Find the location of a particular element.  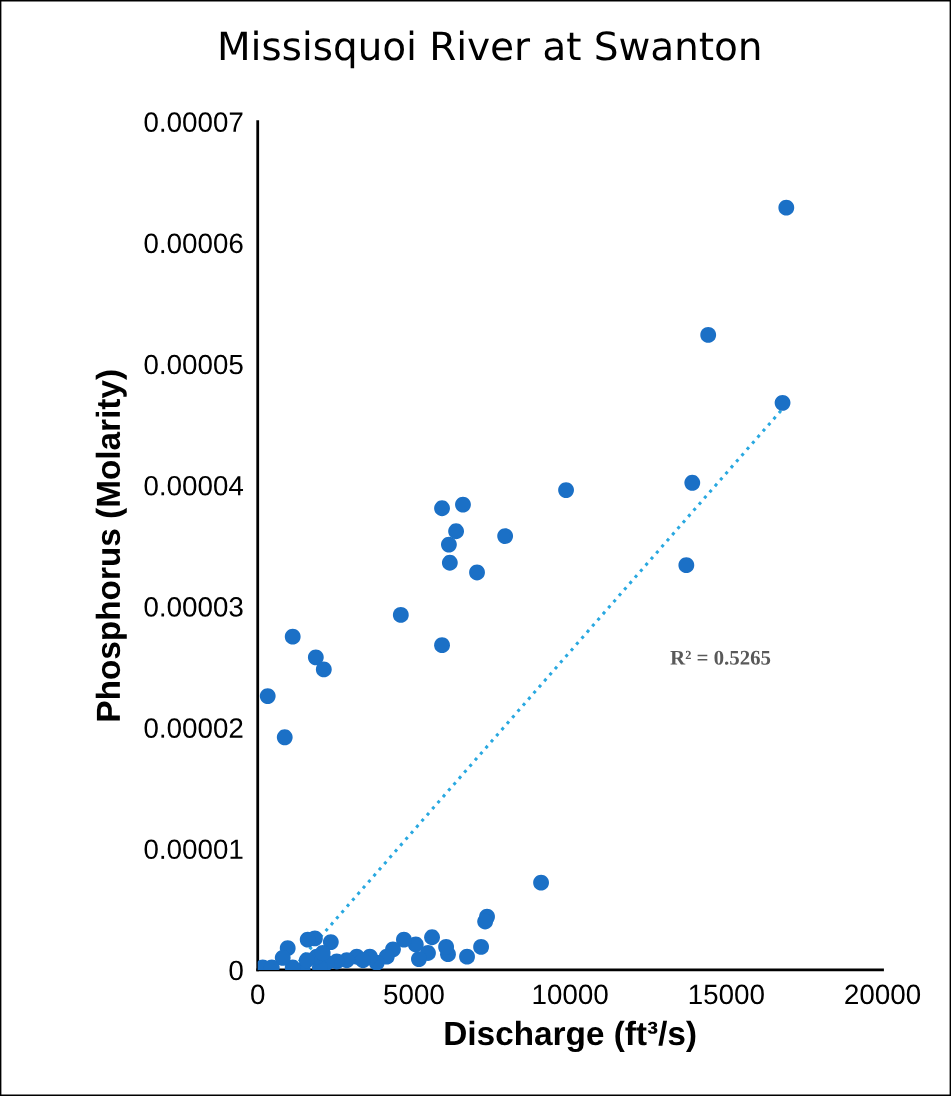

chart-title: Missisquoi River at Swanton is located at coordinates (490, 49).